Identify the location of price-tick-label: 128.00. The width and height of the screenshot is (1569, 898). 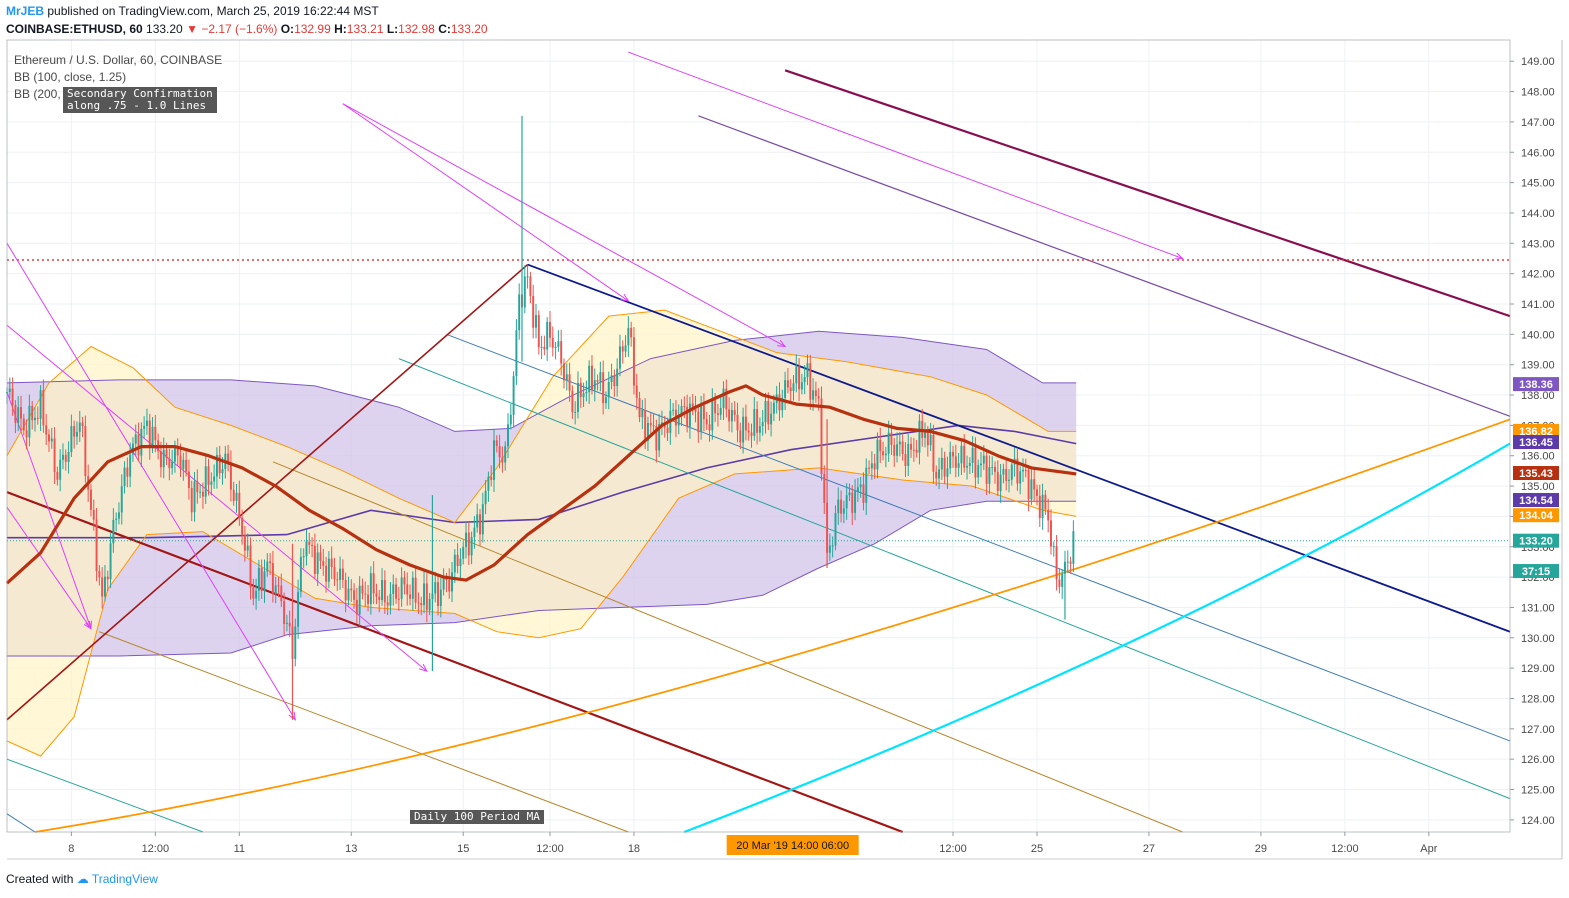
(1538, 699).